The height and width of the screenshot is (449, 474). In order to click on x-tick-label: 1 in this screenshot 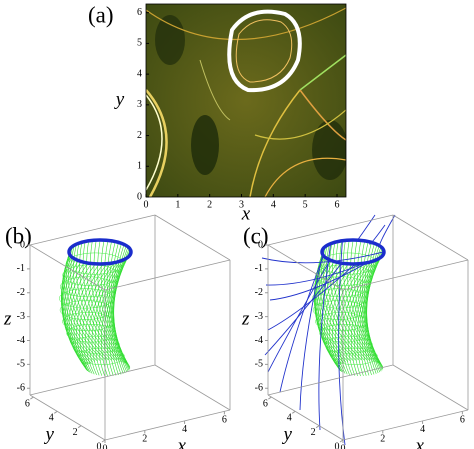, I will do `click(177, 204)`.